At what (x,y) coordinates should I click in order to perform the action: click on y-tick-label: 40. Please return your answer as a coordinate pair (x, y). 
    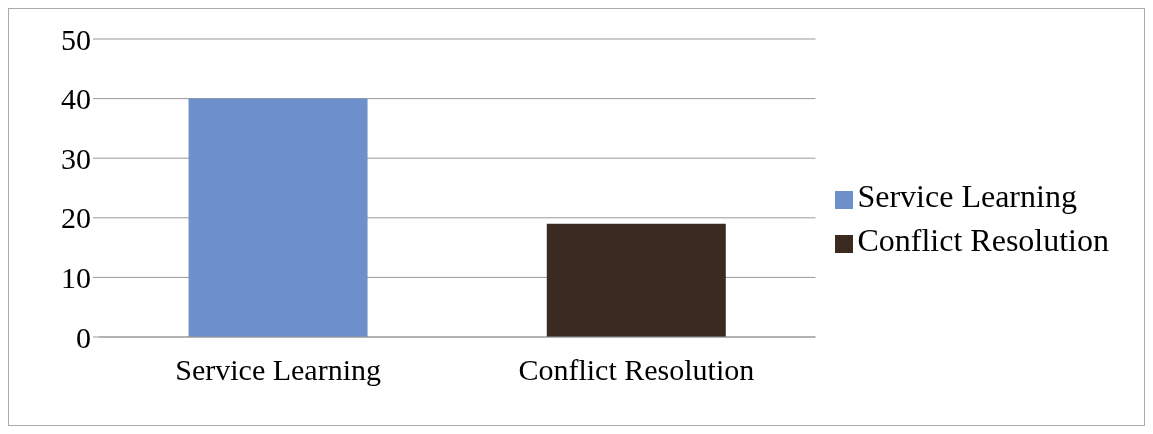
    Looking at the image, I should click on (76, 99).